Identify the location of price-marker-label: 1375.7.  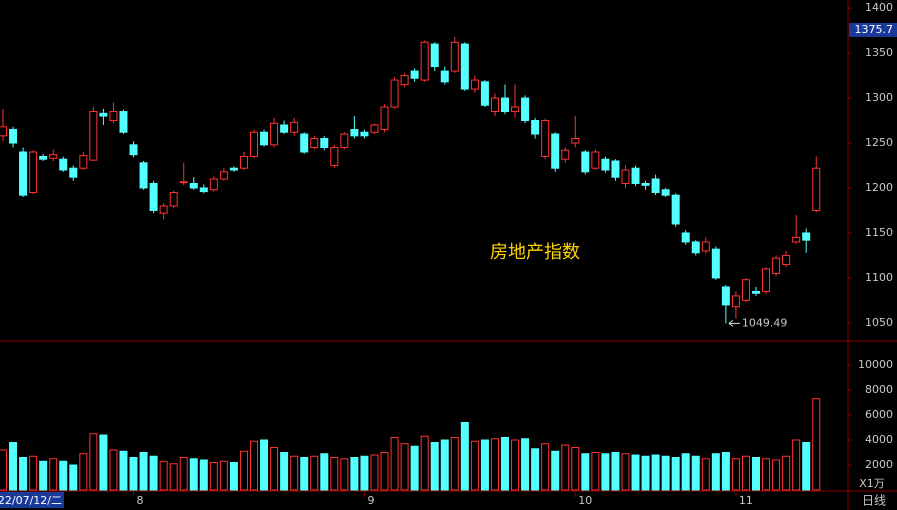
(874, 29).